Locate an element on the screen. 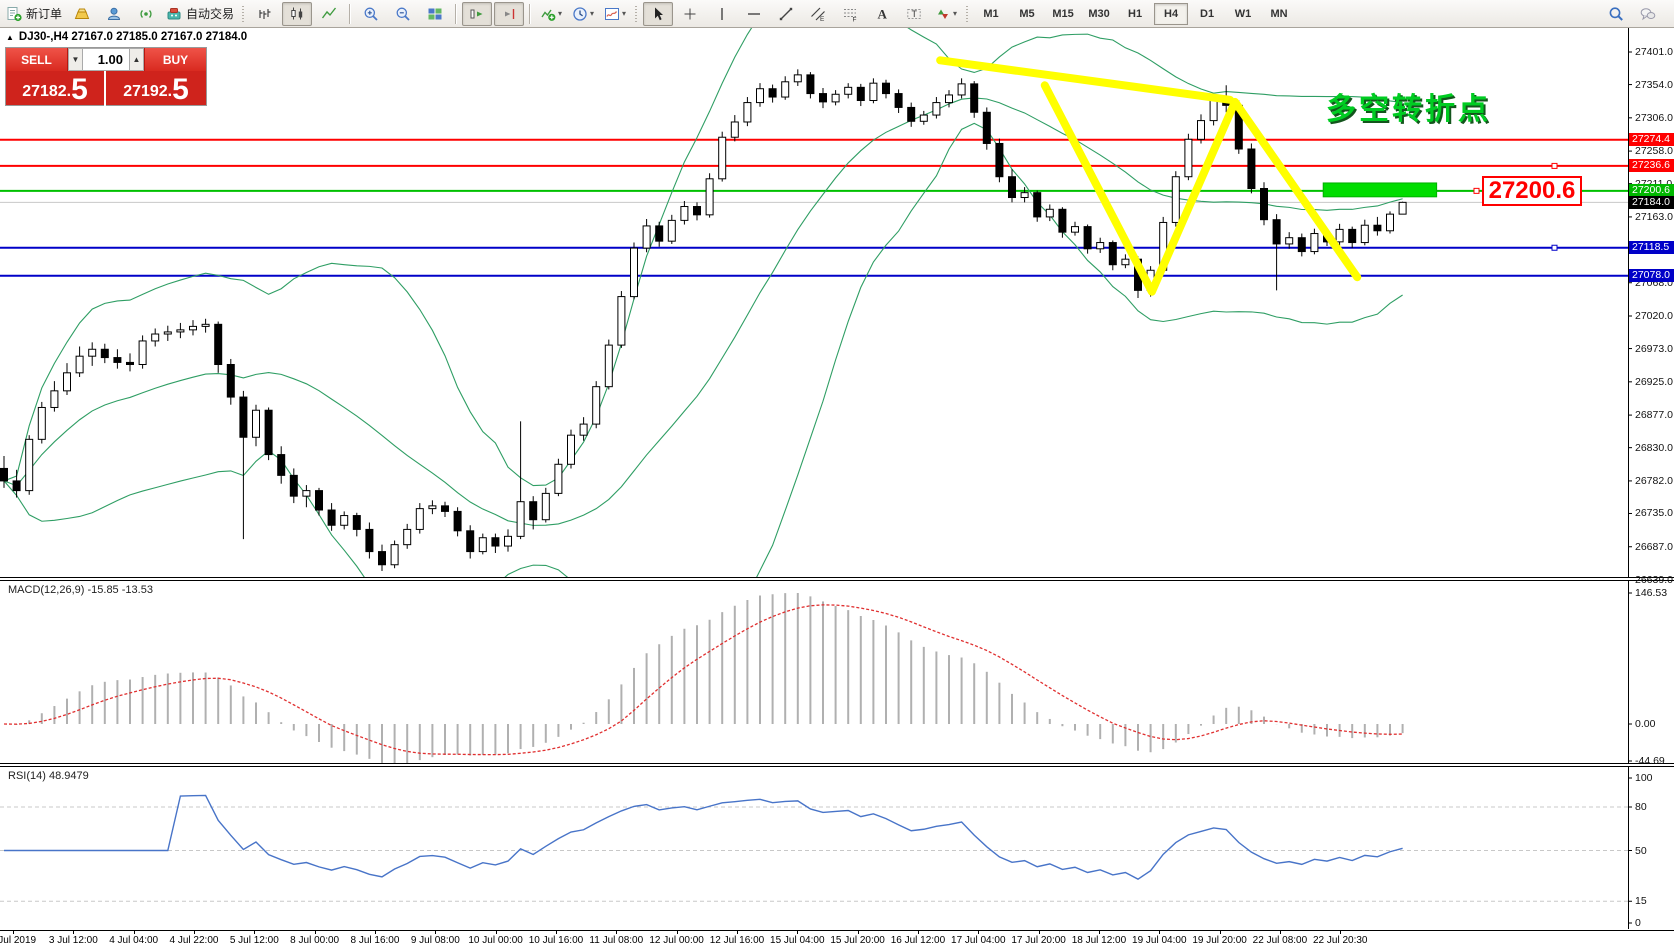 The width and height of the screenshot is (1674, 949). price-callout-27200: 27200.6 is located at coordinates (1532, 191).